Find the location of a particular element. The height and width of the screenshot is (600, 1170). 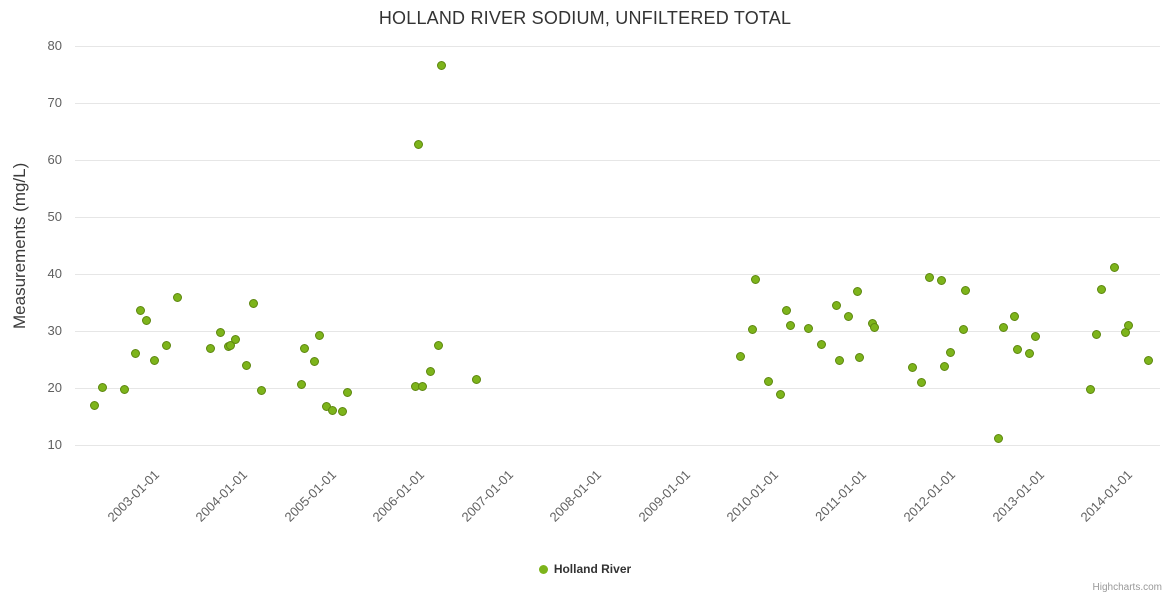

y-axis-tick-label: 40 is located at coordinates (54, 273).